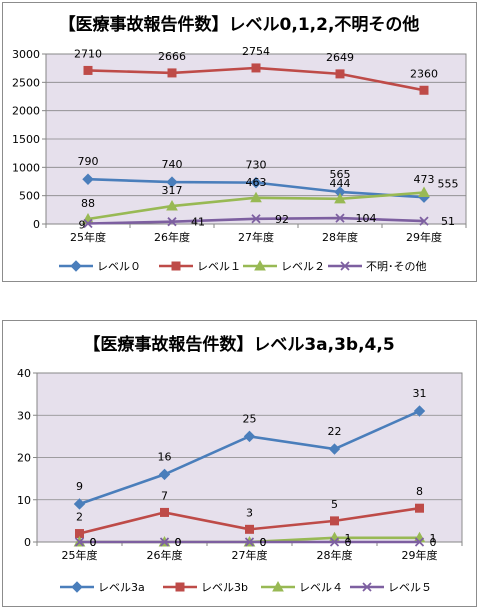 Image resolution: width=480 pixels, height=609 pixels. Describe the element at coordinates (172, 56) in the screenshot. I see `chart1-data-label: 2666` at that location.